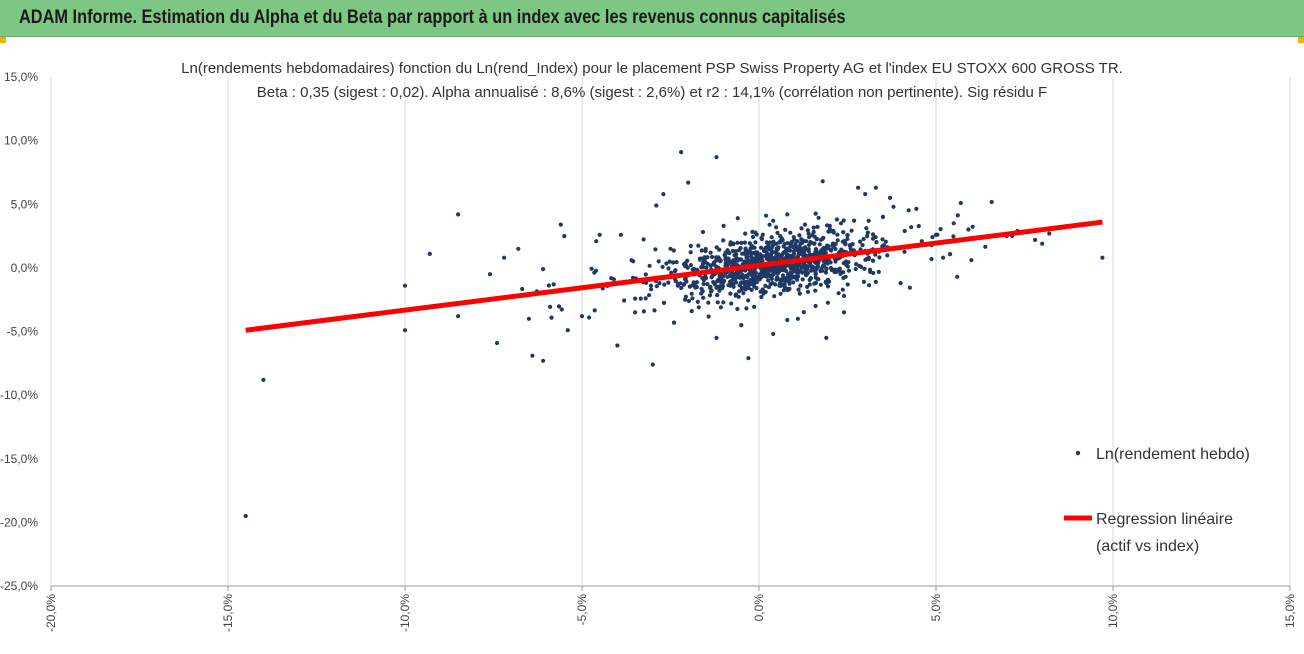 The width and height of the screenshot is (1304, 654). I want to click on y-tick-label: -20,0%, so click(19, 522).